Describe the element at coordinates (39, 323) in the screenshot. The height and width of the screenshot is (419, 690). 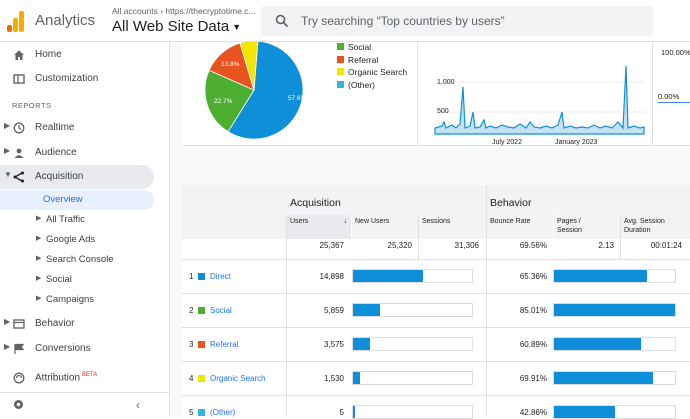
I see `sidebar-item-behavior: ▶ Behavior` at that location.